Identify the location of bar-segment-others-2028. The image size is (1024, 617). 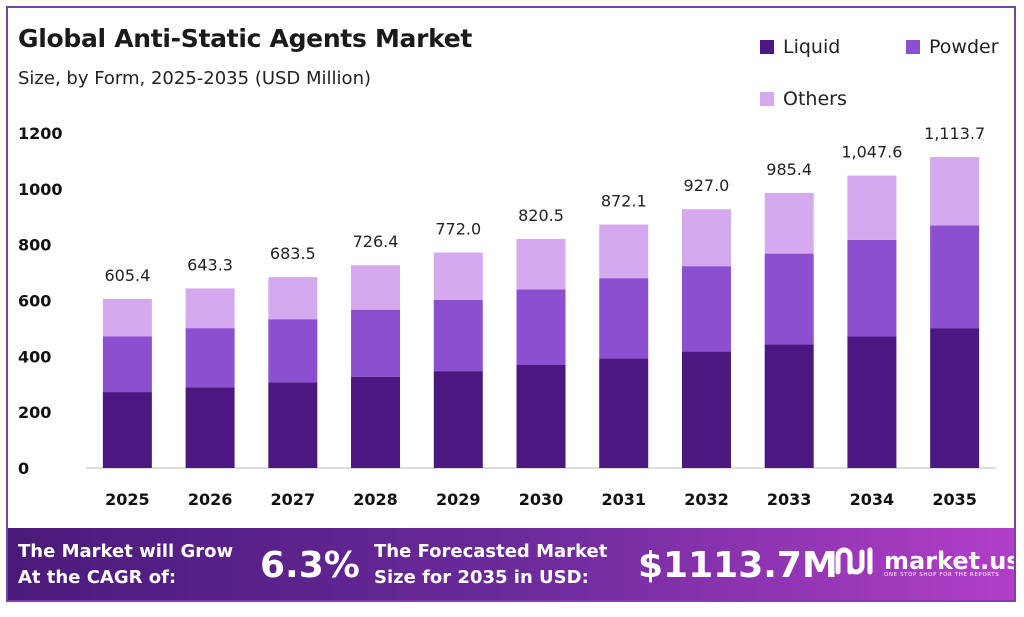
(376, 287).